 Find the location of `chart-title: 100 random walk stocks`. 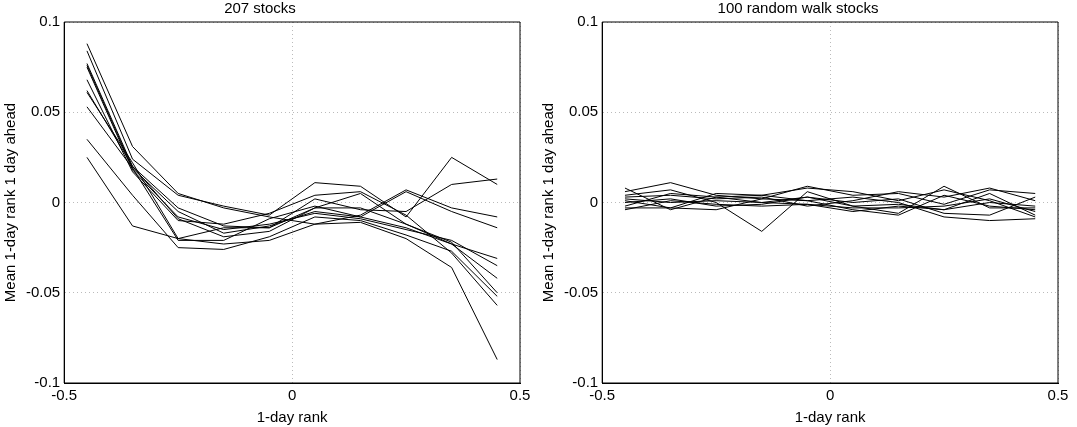

chart-title: 100 random walk stocks is located at coordinates (798, 8).